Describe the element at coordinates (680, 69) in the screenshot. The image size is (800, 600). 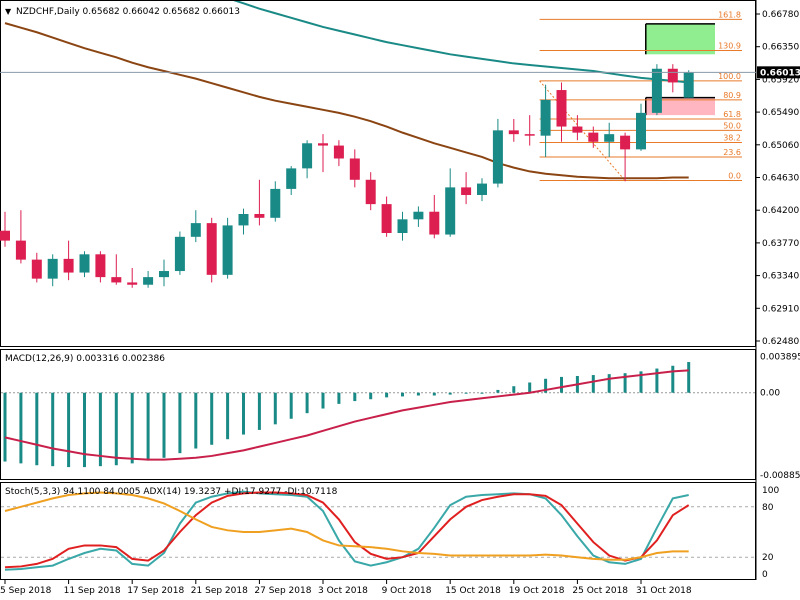
I see `zones-layer` at that location.